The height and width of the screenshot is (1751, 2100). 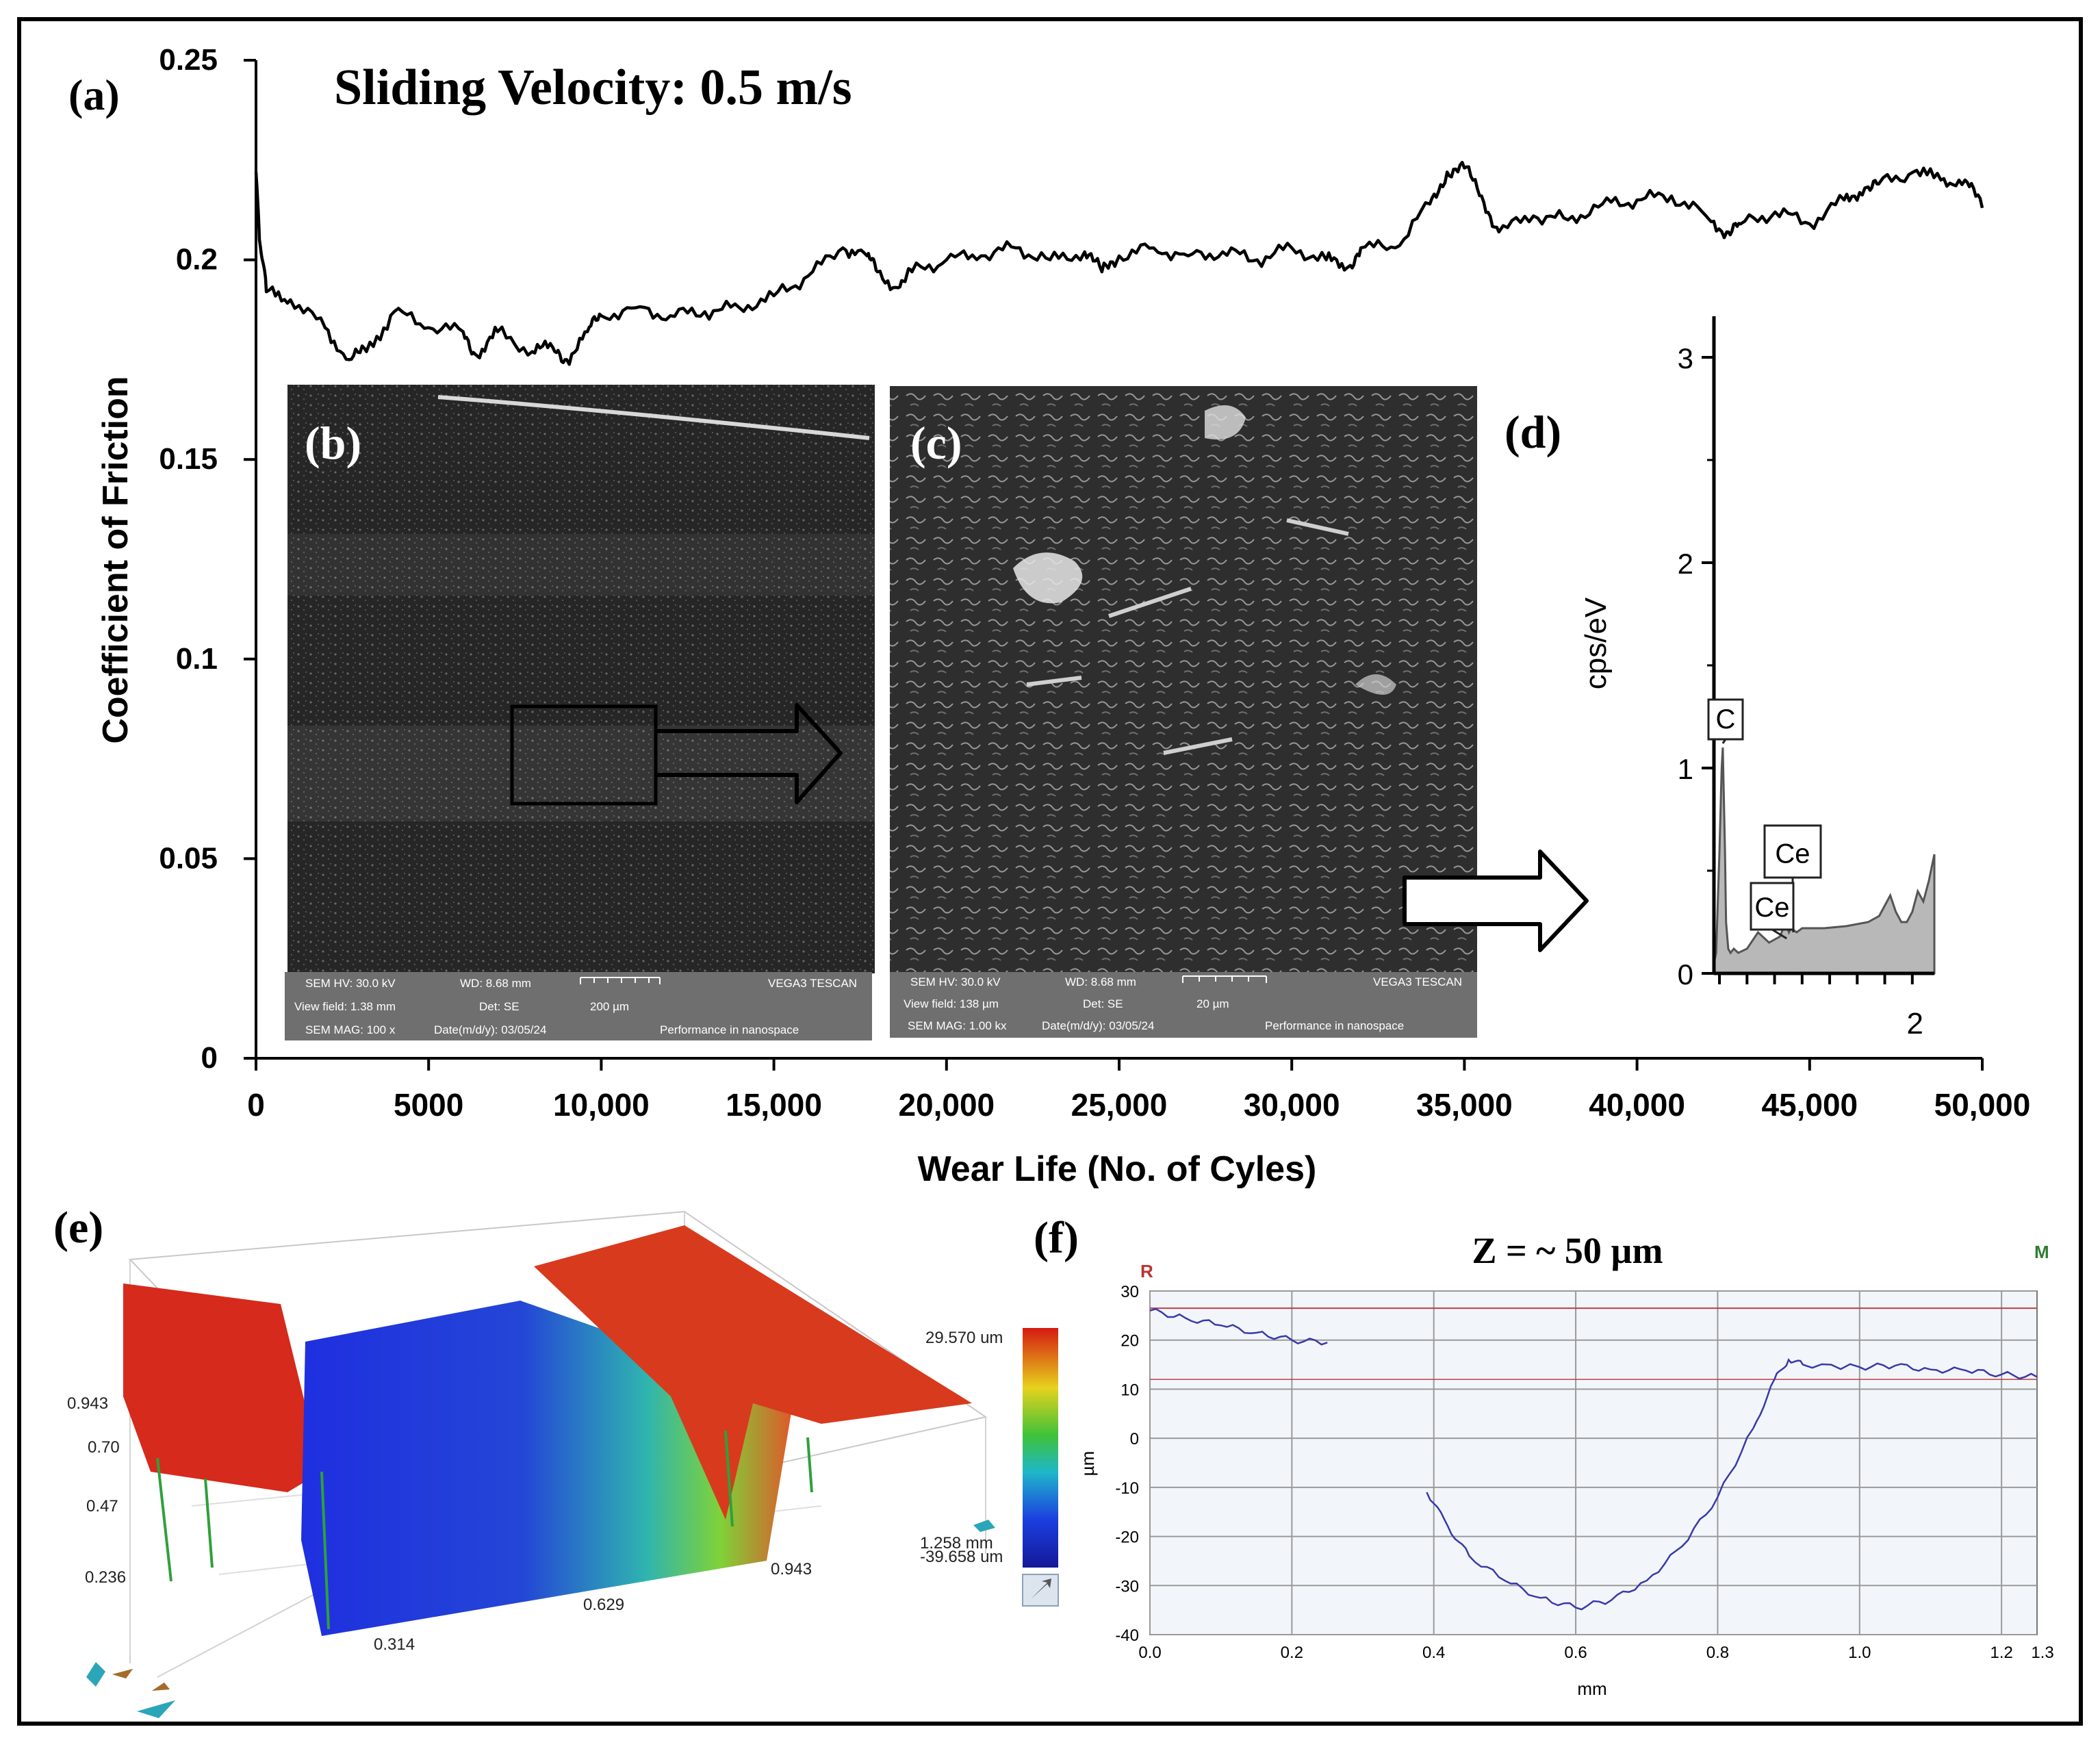 What do you see at coordinates (1134, 1439) in the screenshot?
I see `f-y-tick-label: 0` at bounding box center [1134, 1439].